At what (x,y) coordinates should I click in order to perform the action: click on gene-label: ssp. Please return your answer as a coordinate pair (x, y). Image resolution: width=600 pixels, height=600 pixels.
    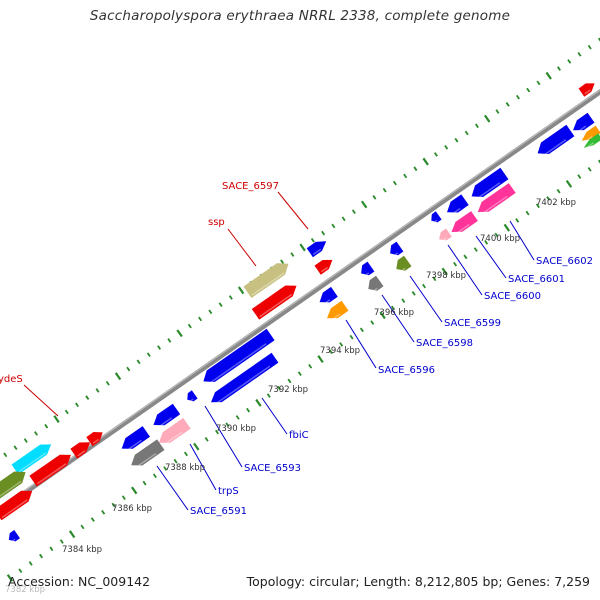
    Looking at the image, I should click on (216, 222).